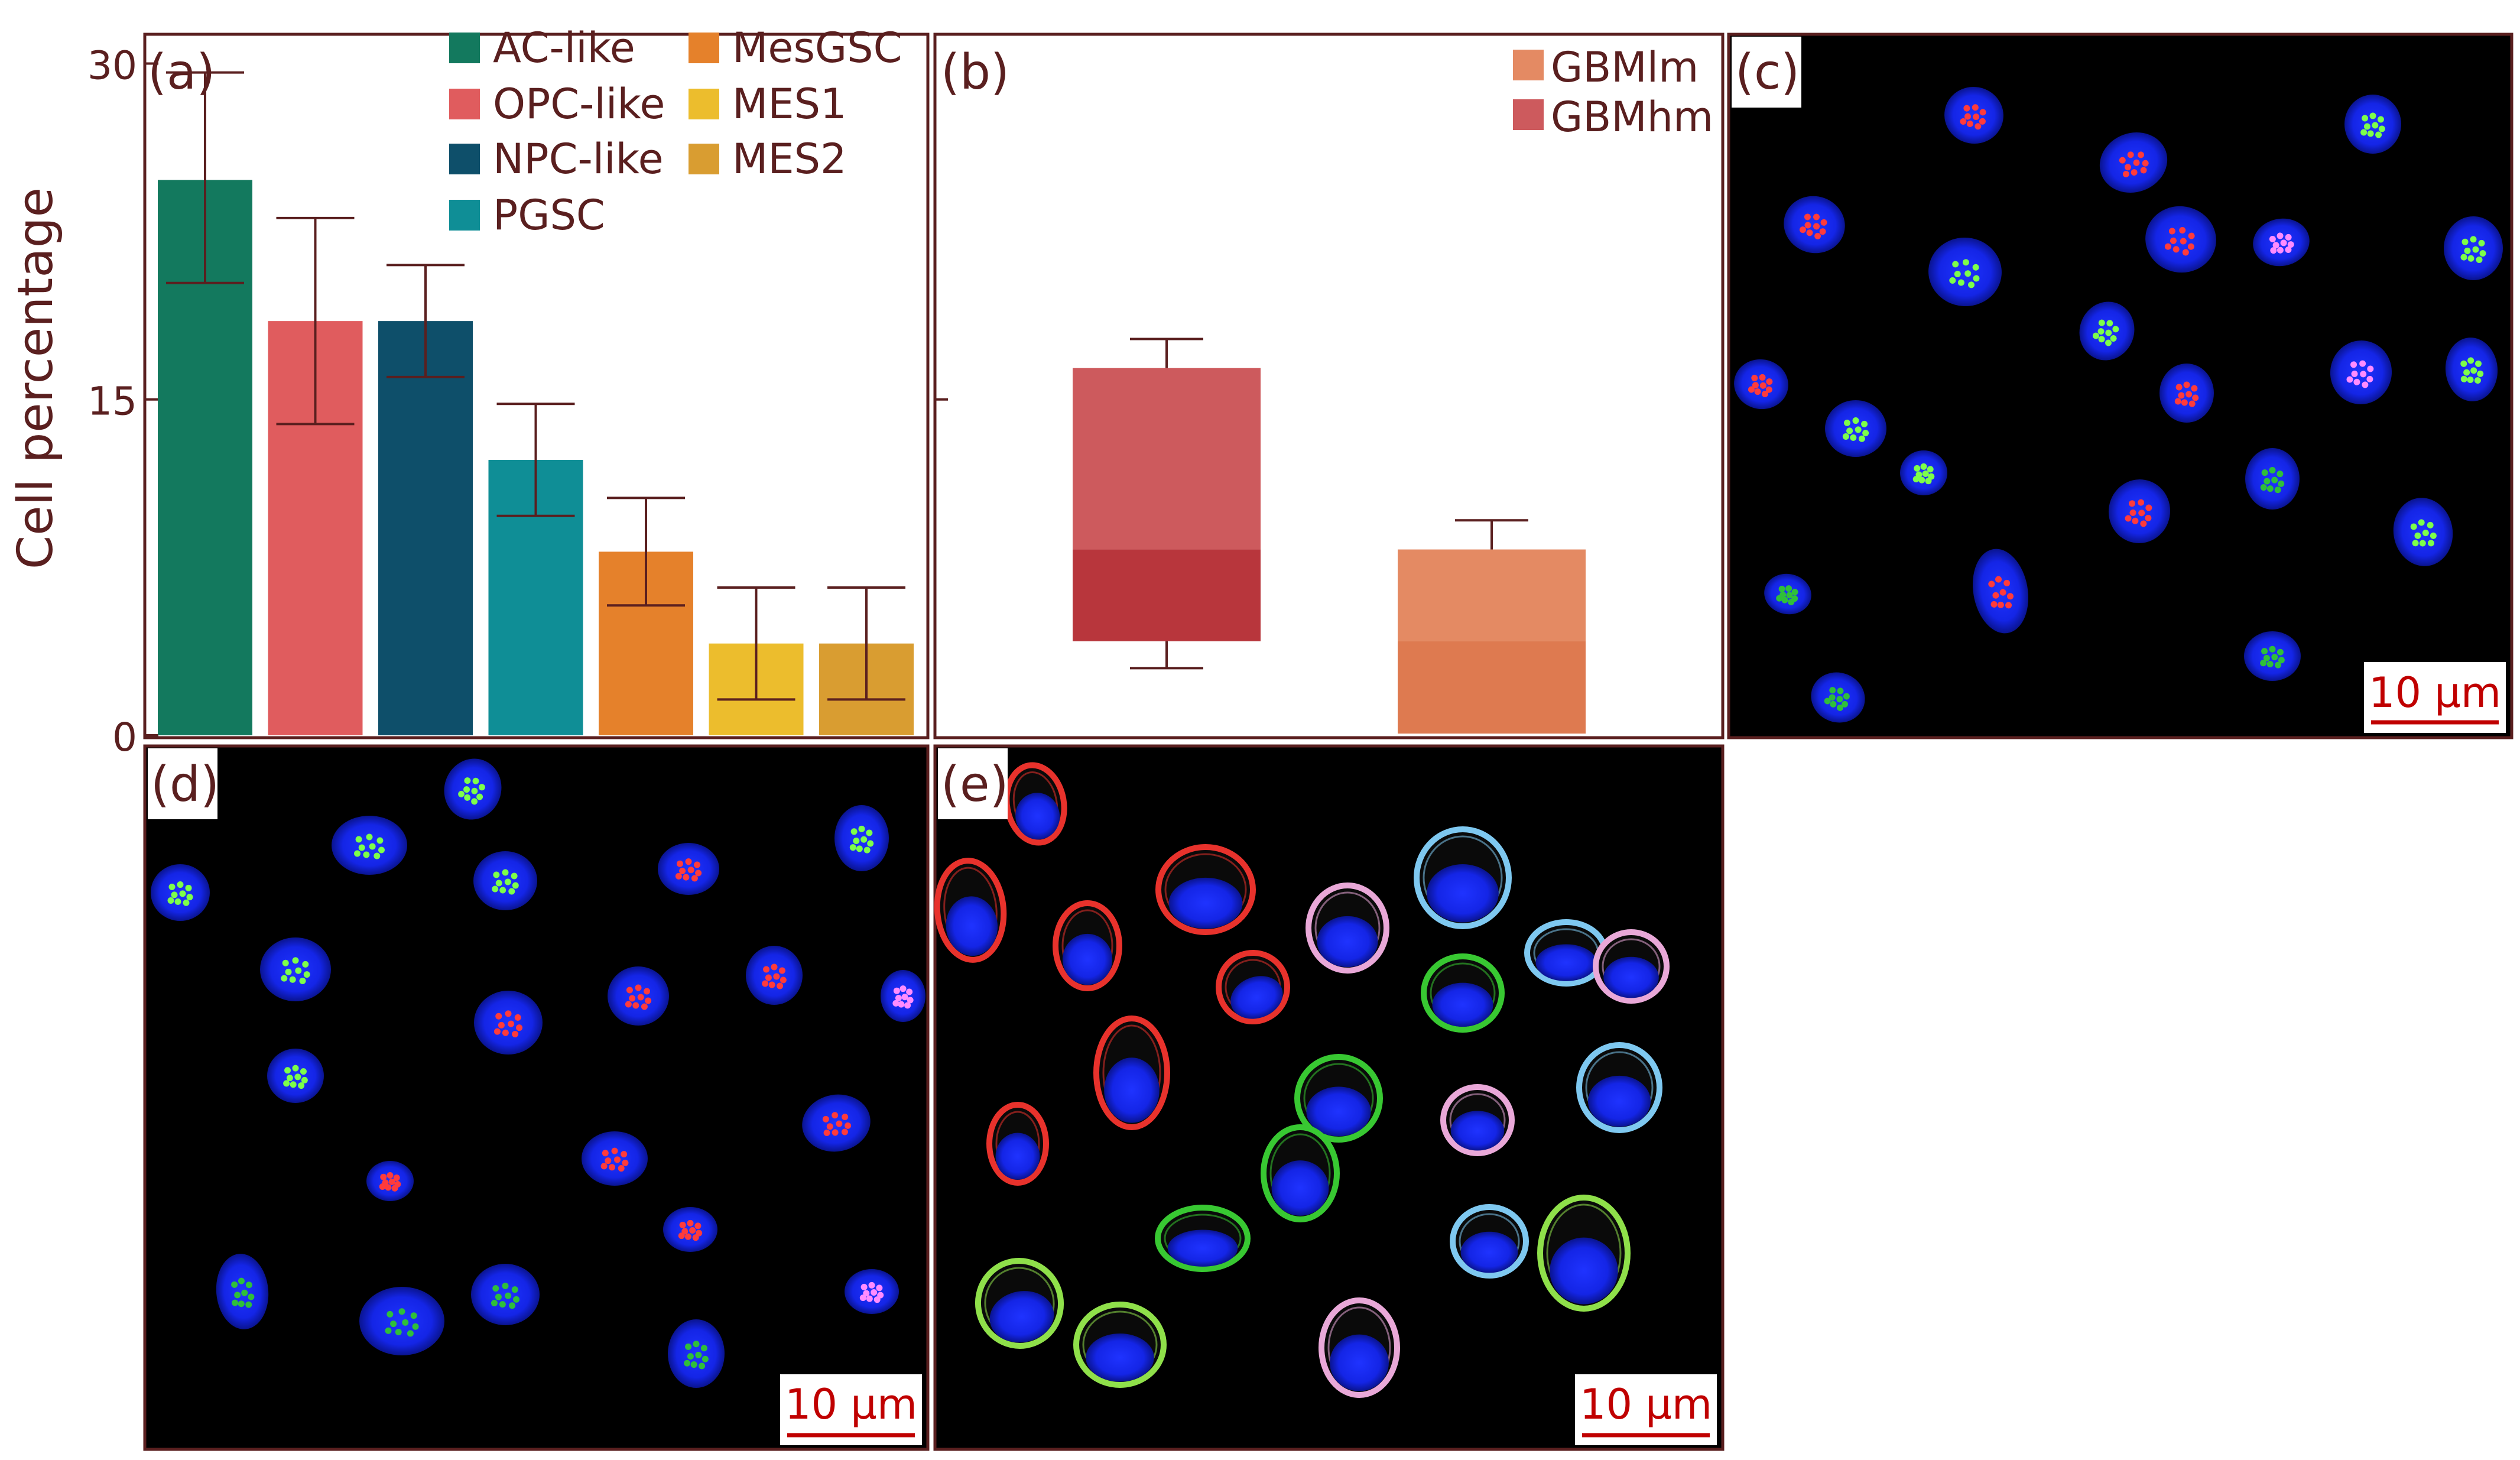 The width and height of the screenshot is (2520, 1460). I want to click on panel-c-label-bg, so click(1766, 72).